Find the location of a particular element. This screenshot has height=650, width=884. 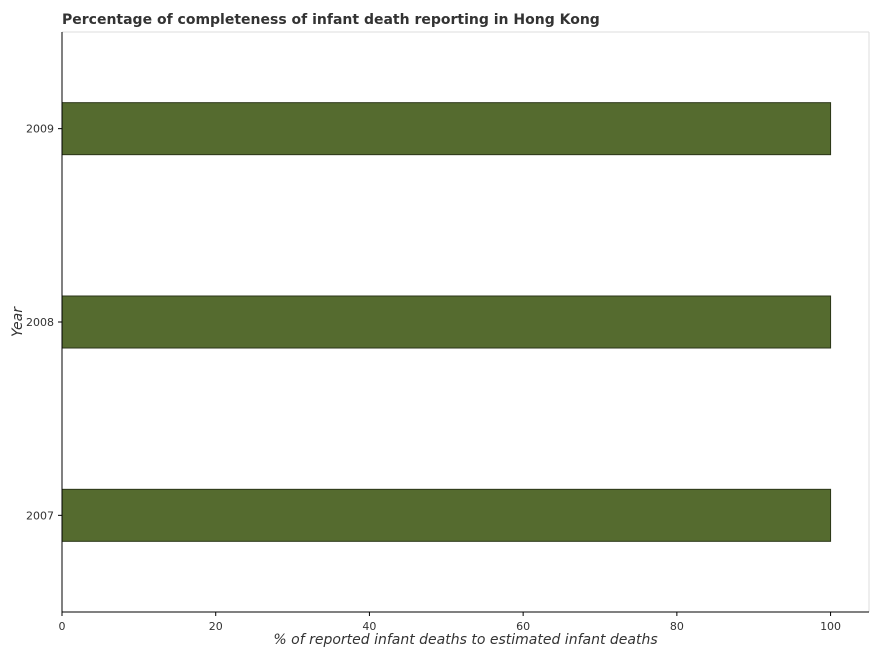

x-tick-label-20: 20 is located at coordinates (216, 626).